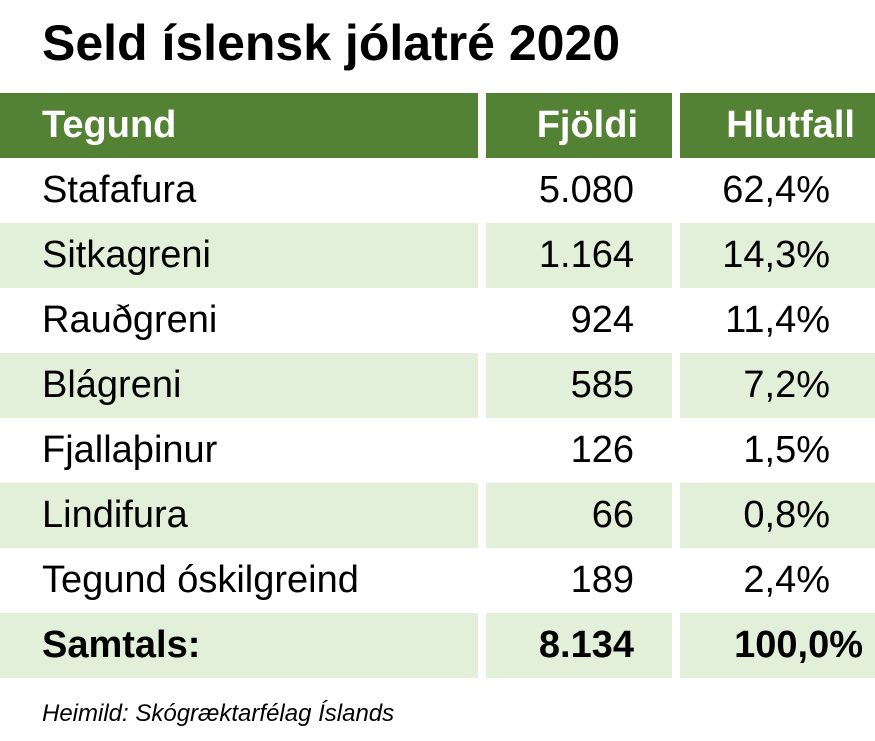 This screenshot has width=875, height=741. I want to click on table-cell: 14,3%, so click(777, 255).